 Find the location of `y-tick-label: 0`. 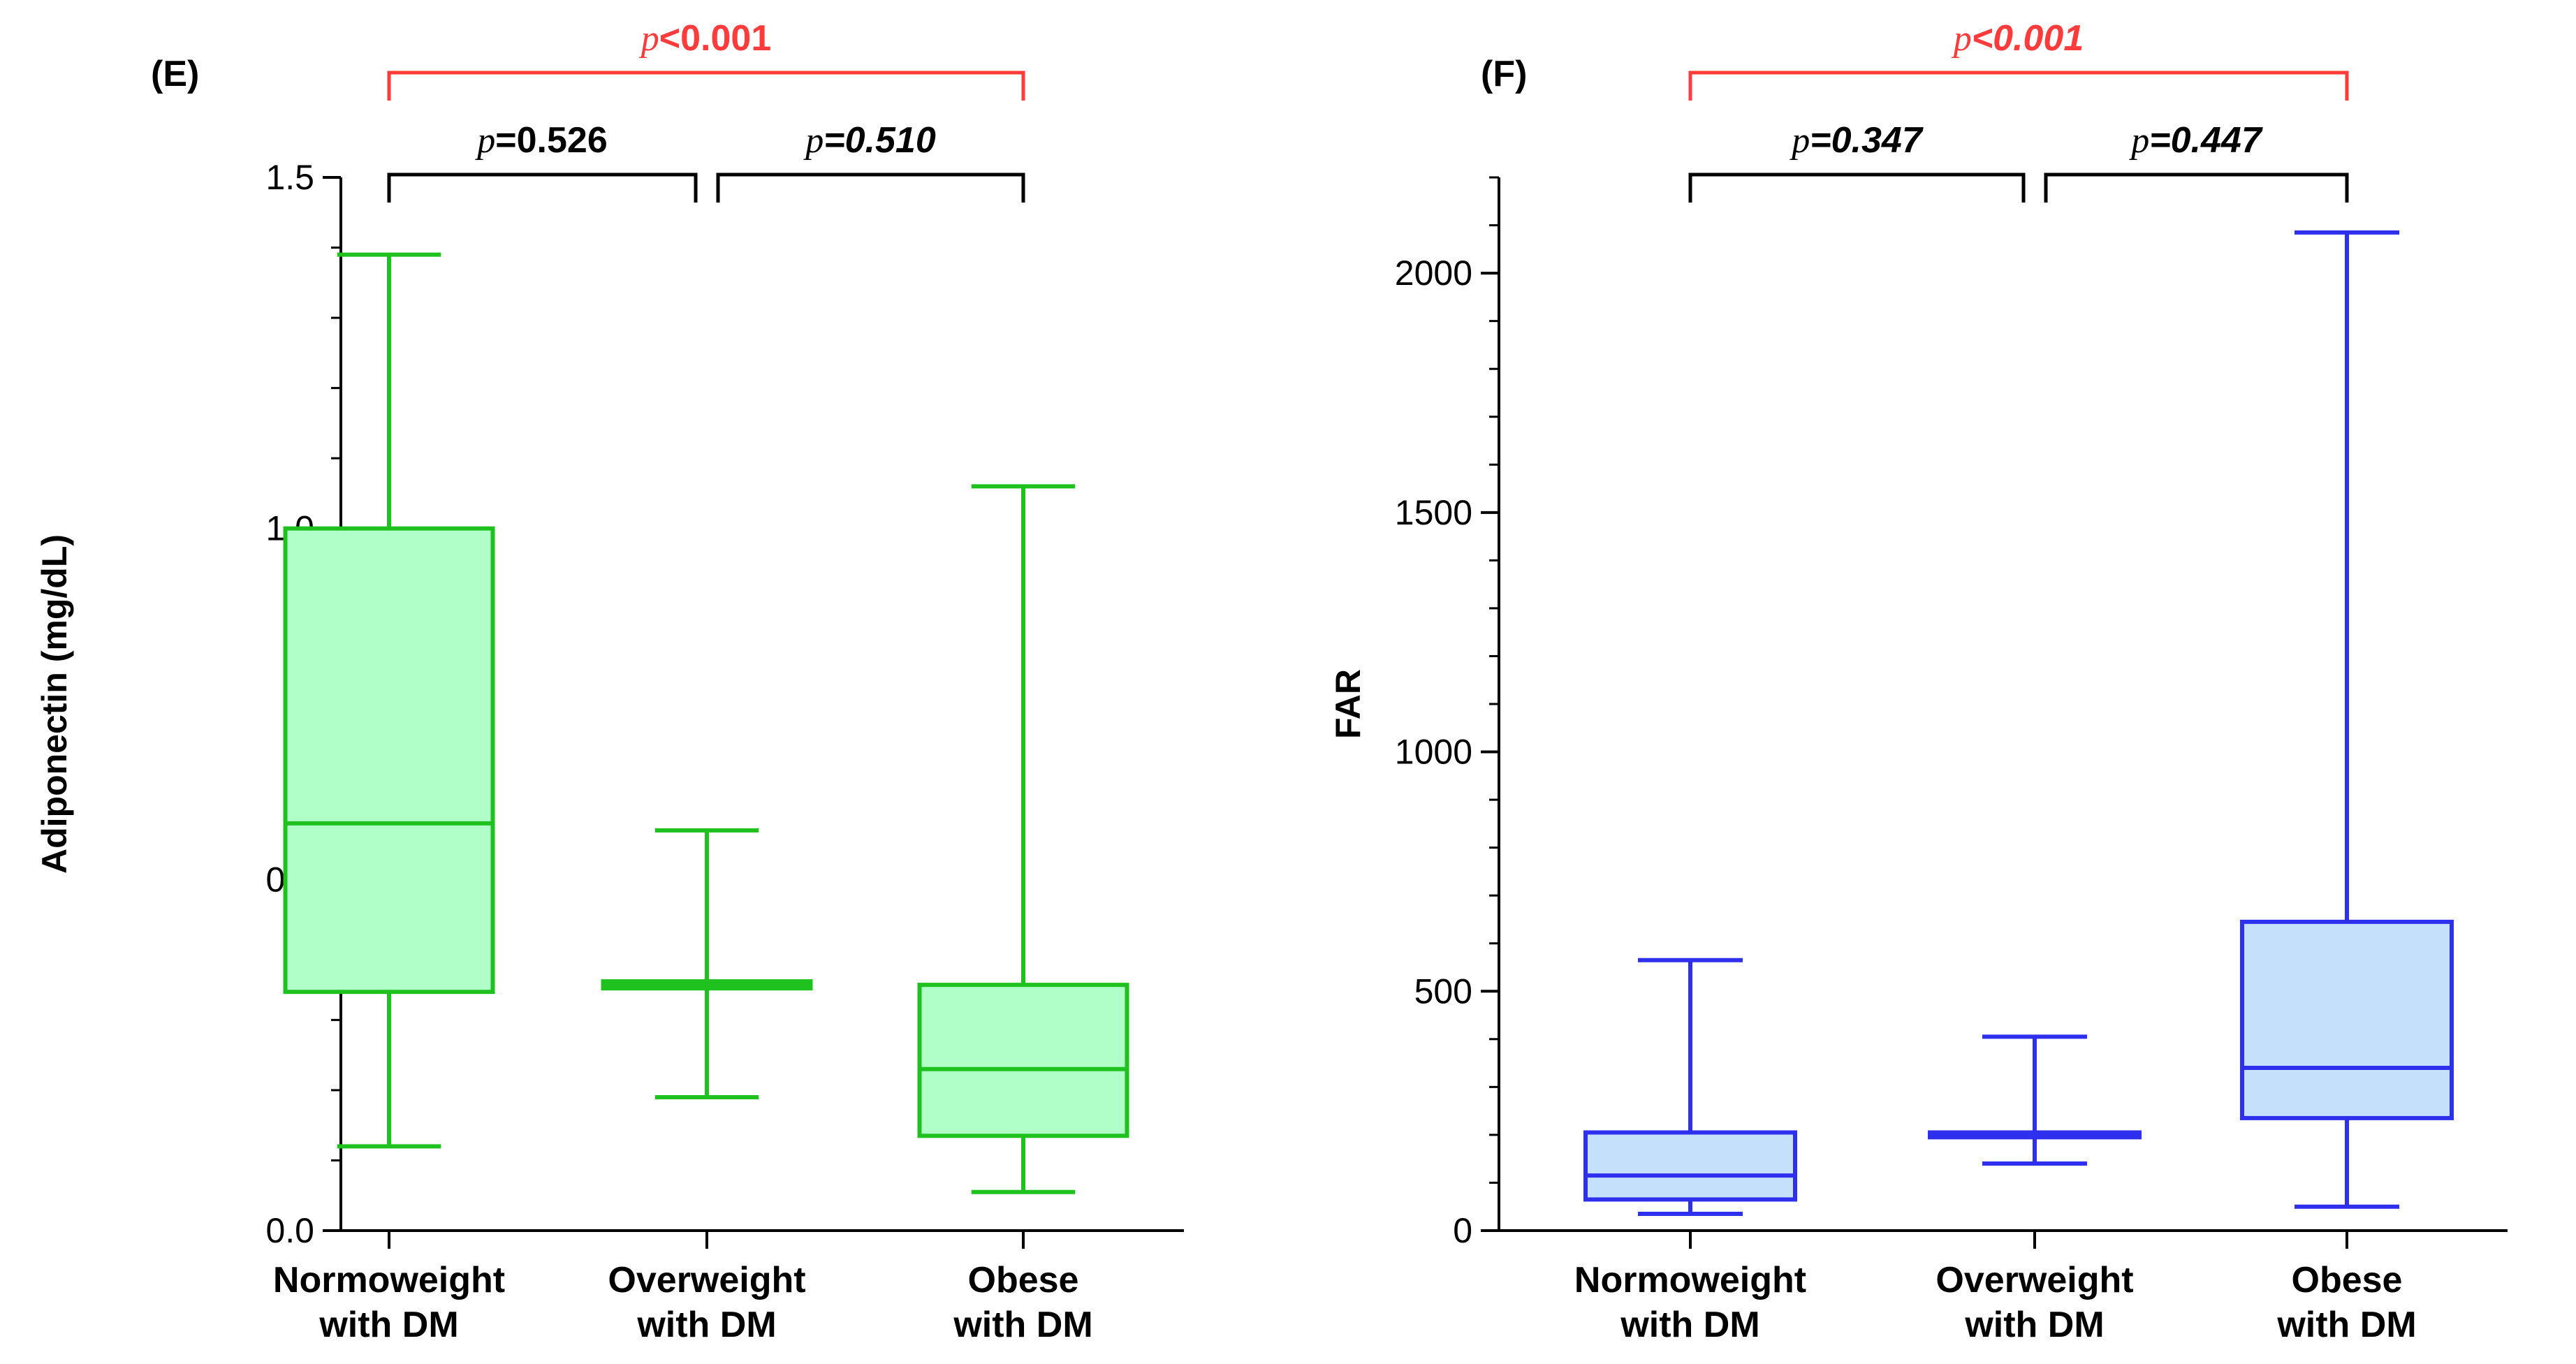

y-tick-label: 0 is located at coordinates (1462, 1230).